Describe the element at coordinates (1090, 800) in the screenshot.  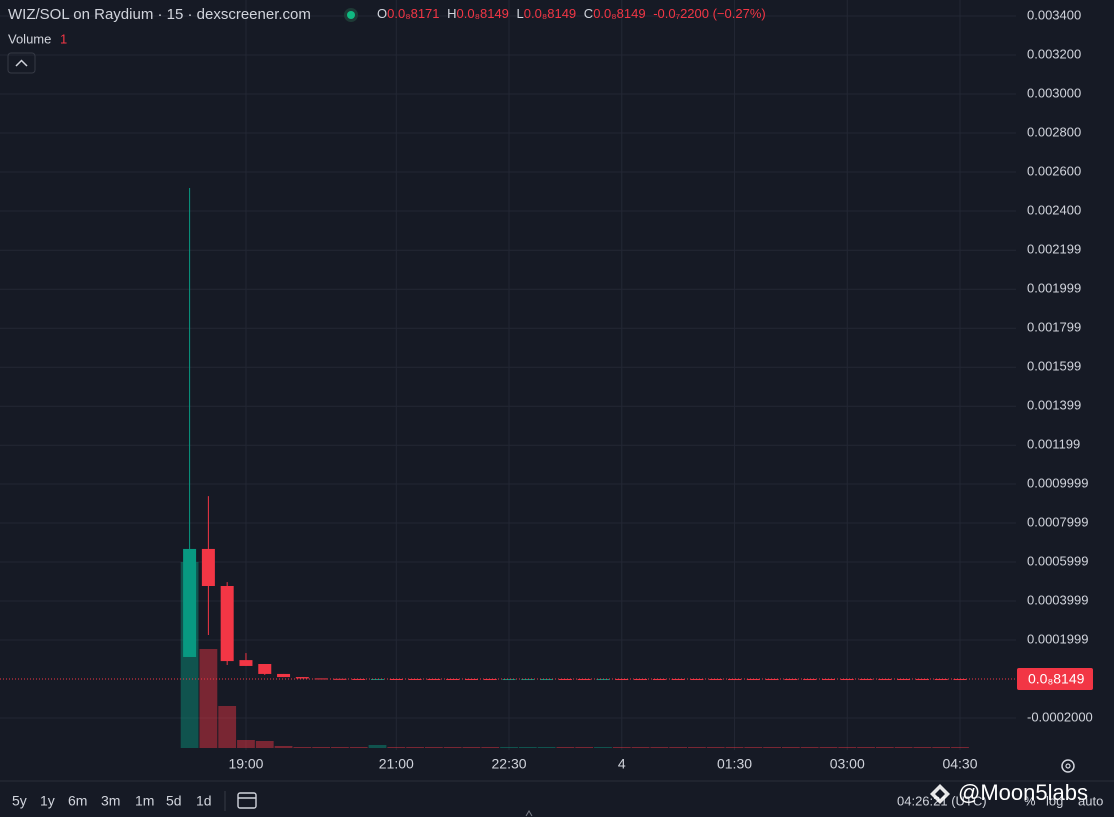
I see `scale-option: auto` at that location.